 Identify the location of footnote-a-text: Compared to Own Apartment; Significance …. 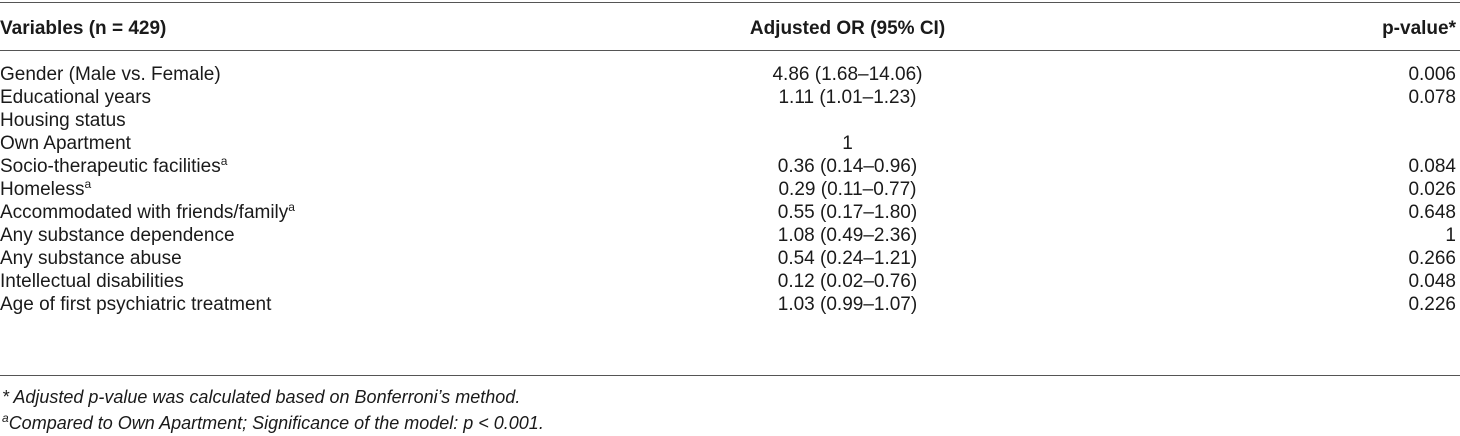
(276, 423).